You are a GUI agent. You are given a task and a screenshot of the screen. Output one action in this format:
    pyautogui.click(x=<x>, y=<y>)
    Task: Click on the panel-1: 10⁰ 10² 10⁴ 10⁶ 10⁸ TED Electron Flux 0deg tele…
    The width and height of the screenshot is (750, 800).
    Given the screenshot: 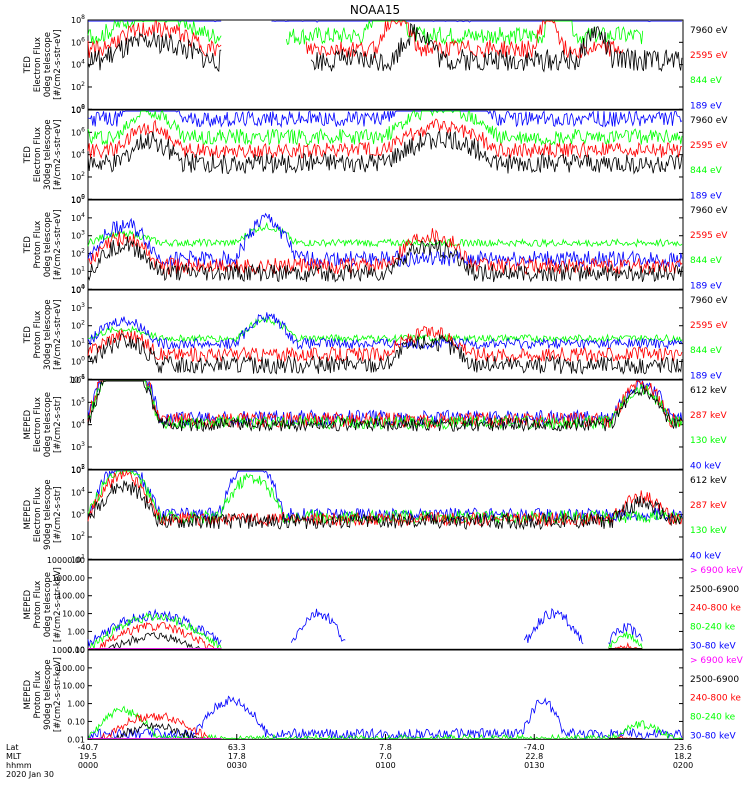 What is the action you would take?
    pyautogui.click(x=375, y=64)
    